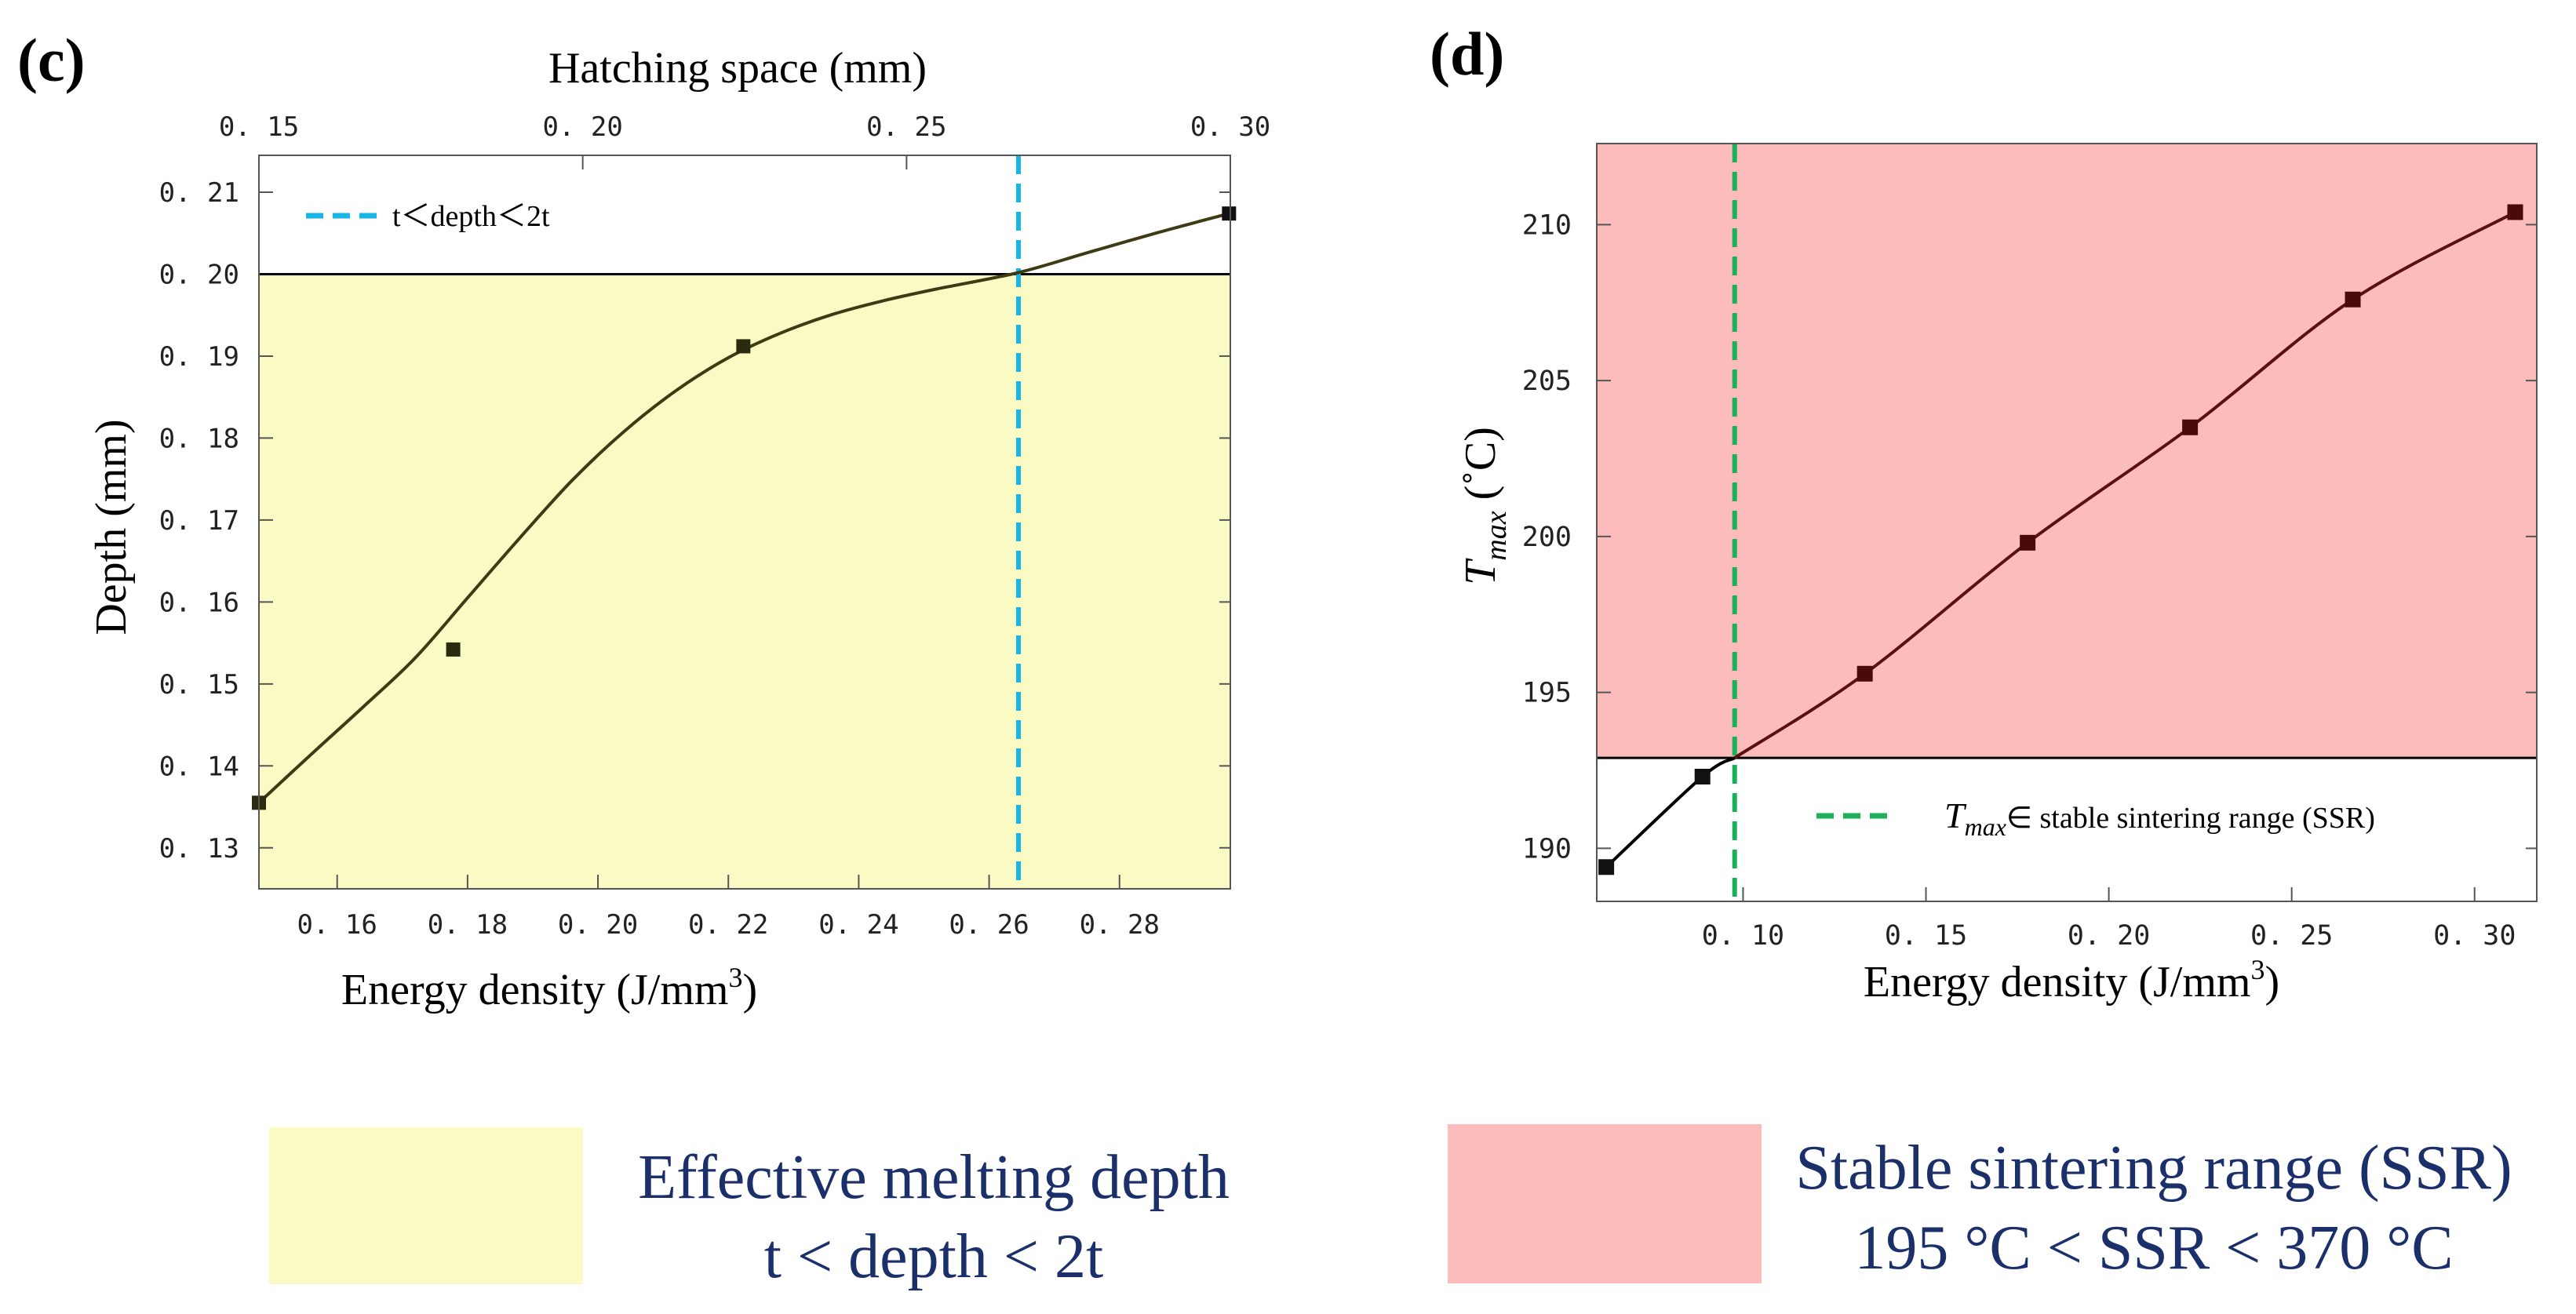 The image size is (2576, 1314). I want to click on panel-c-x-tick-label: 0. 20, so click(598, 925).